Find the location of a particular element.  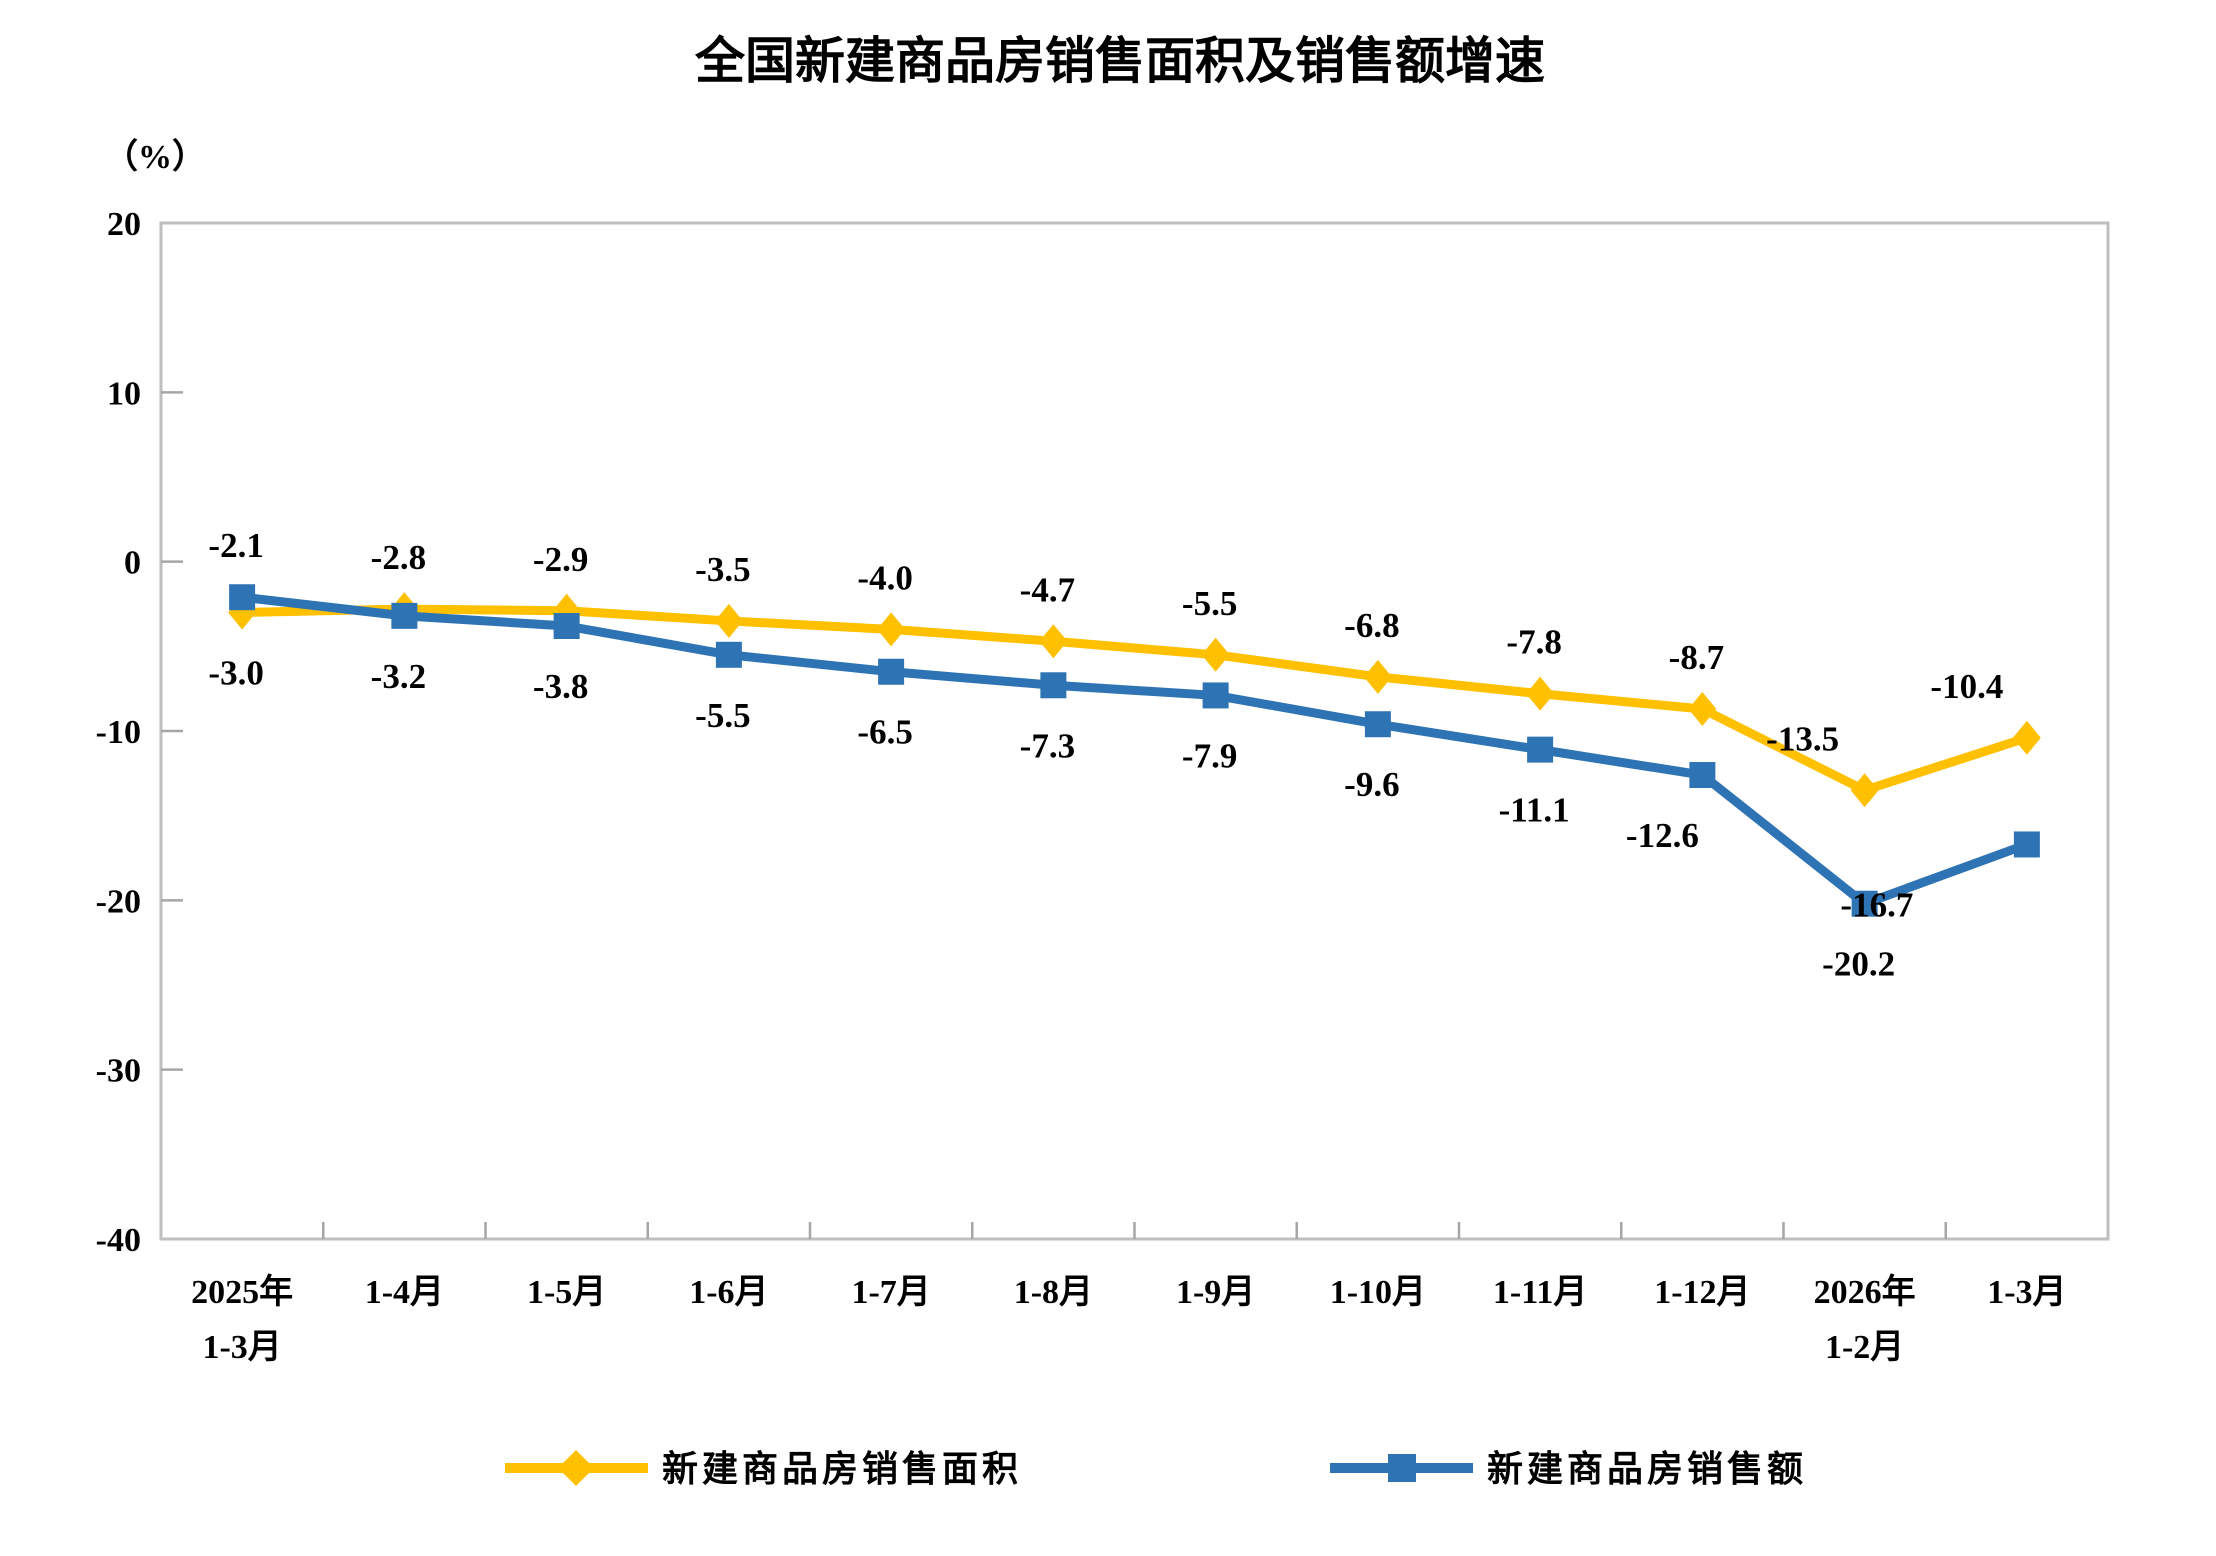

y-tick-label: 20 is located at coordinates (124, 224).